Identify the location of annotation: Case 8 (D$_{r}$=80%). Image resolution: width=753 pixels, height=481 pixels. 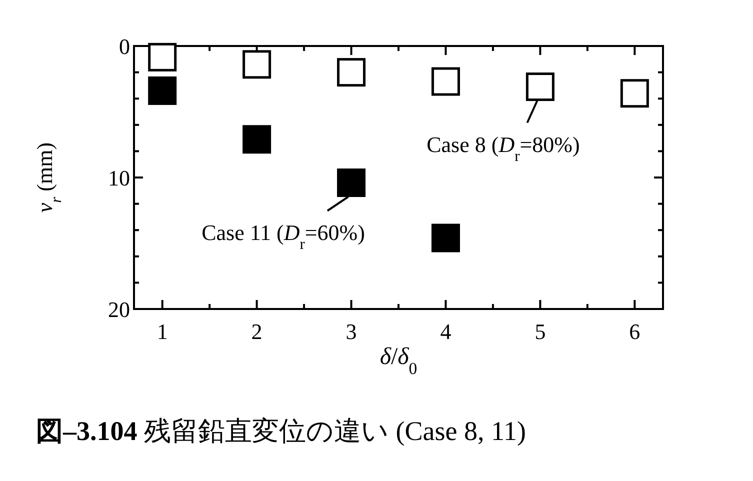
(503, 148).